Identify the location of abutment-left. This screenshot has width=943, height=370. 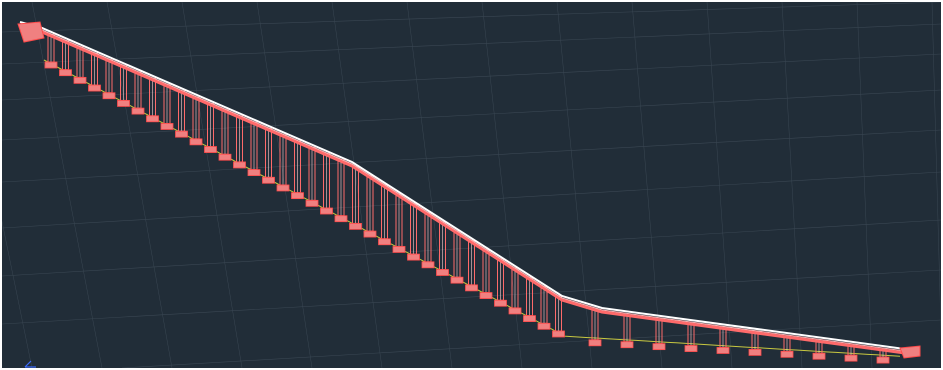
(31, 32).